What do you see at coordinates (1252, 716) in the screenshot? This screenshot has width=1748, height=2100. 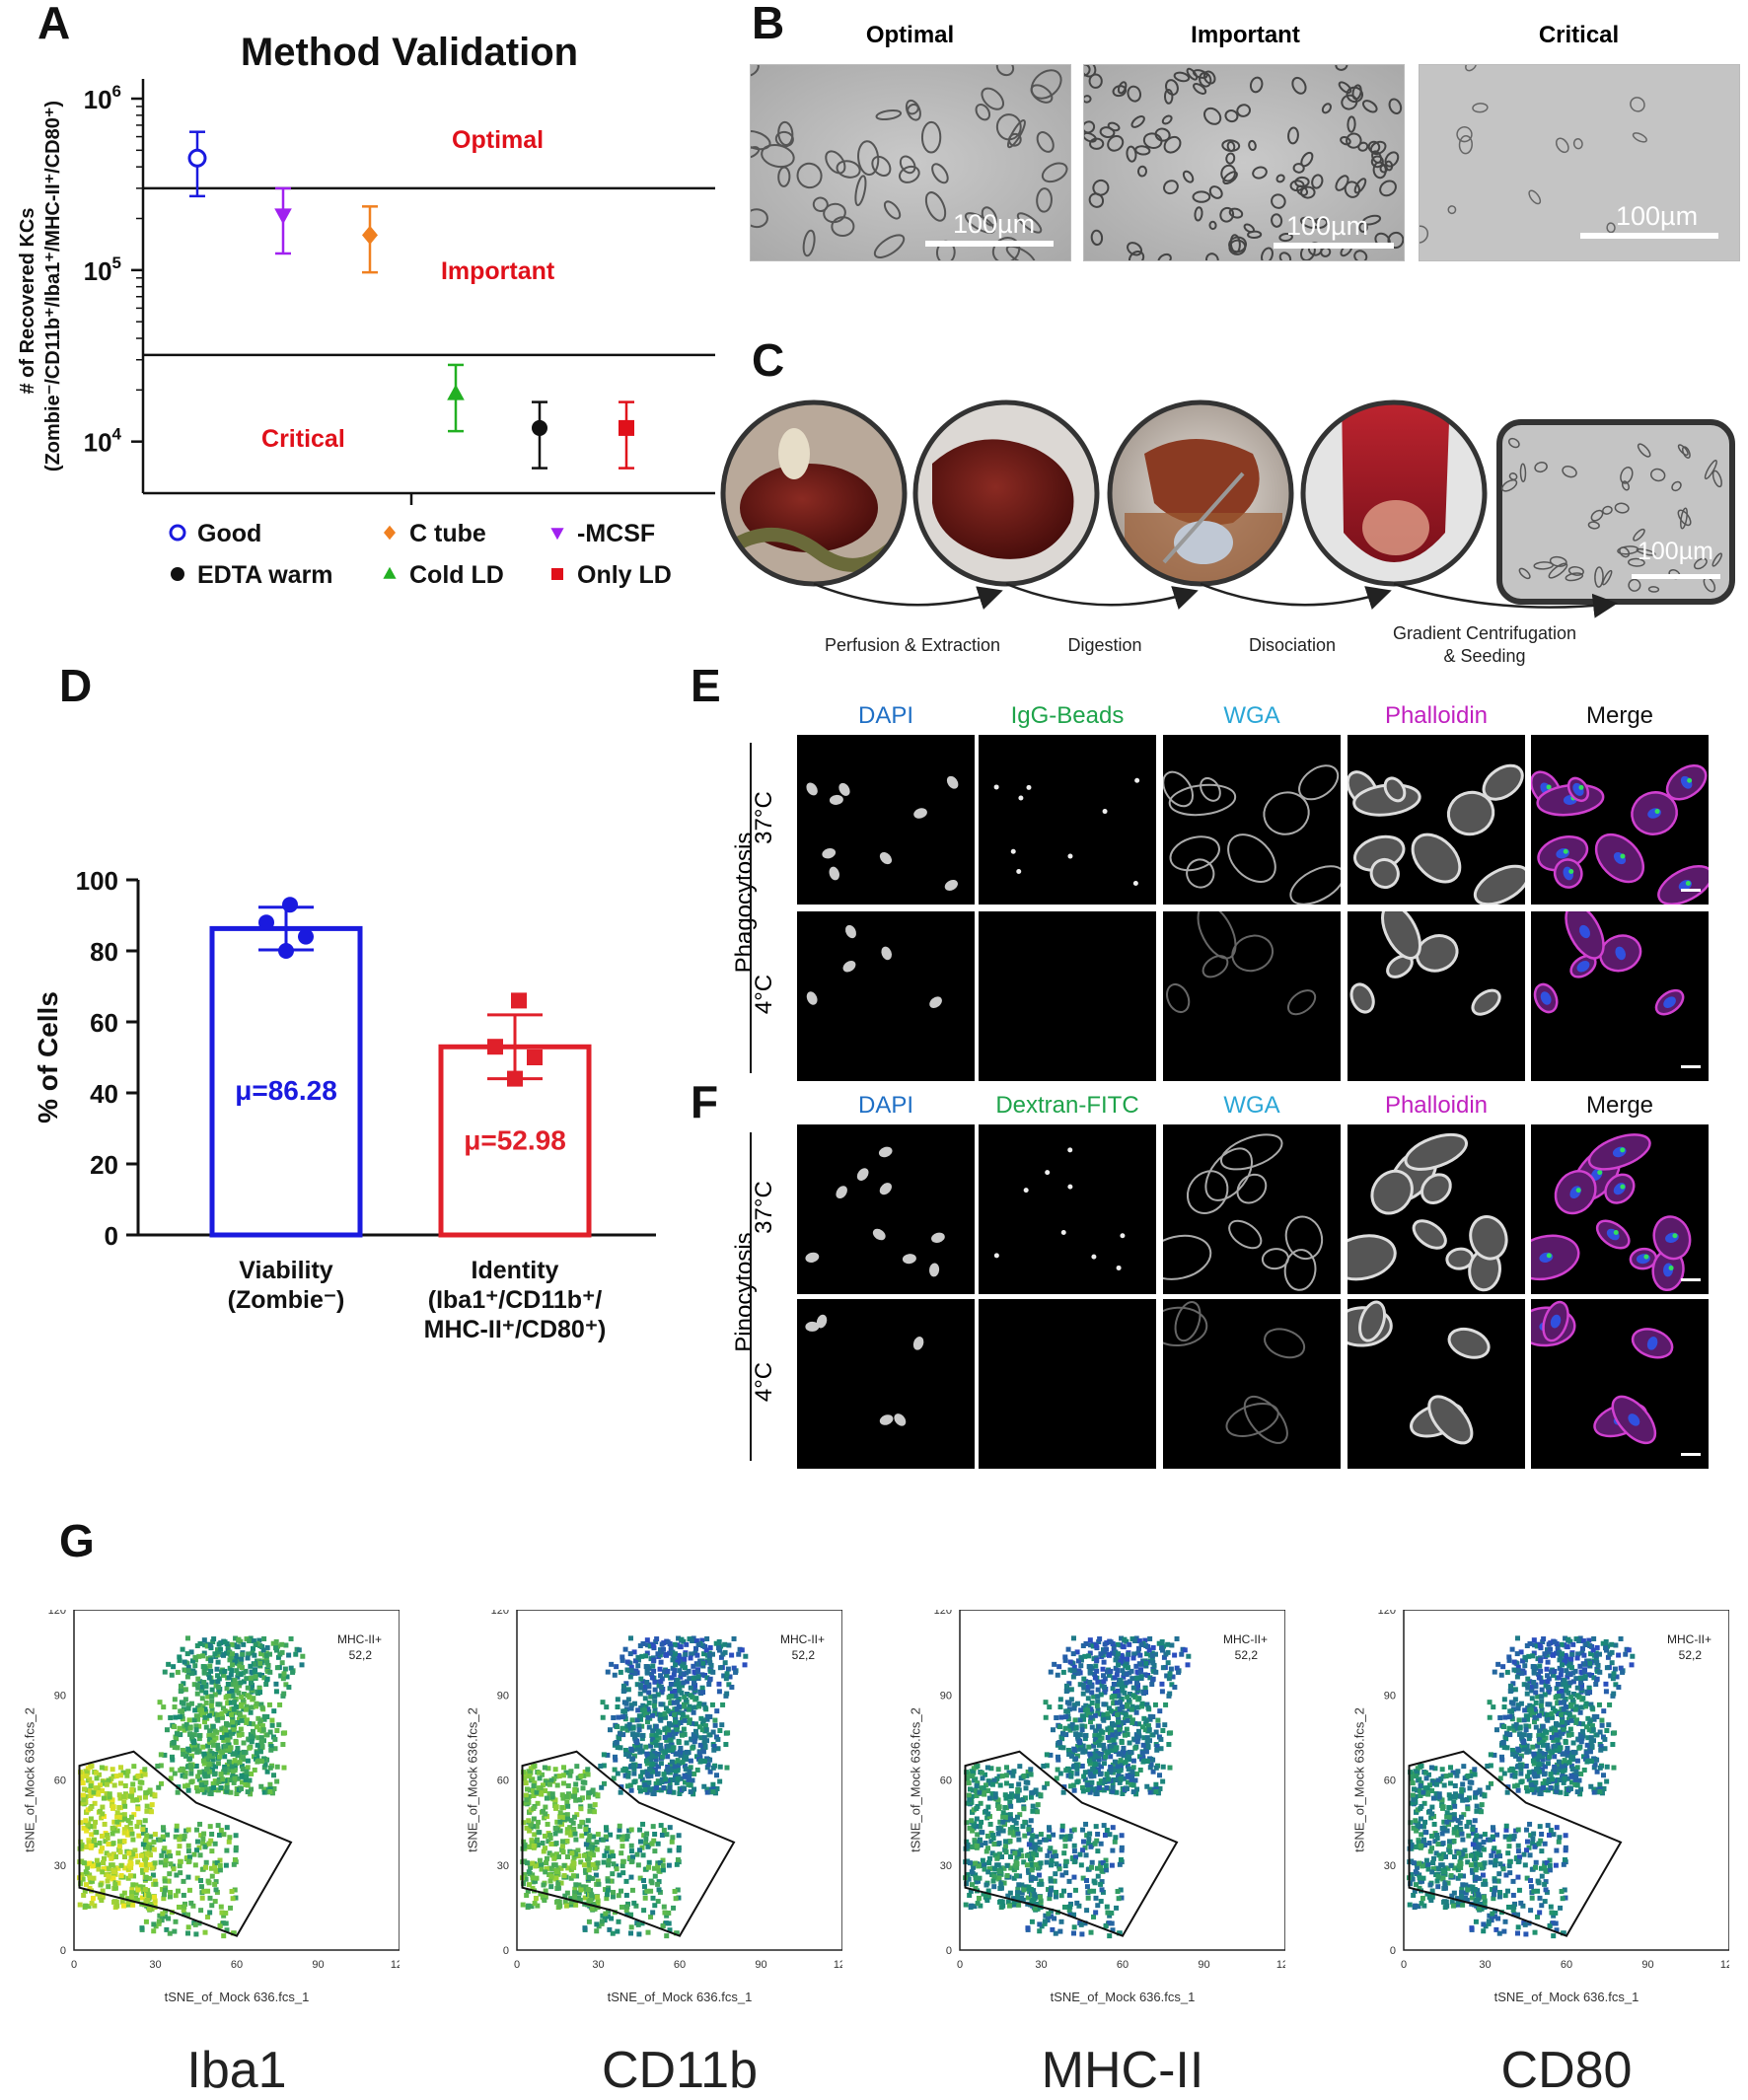 I see `channel-header-wga: WGA` at bounding box center [1252, 716].